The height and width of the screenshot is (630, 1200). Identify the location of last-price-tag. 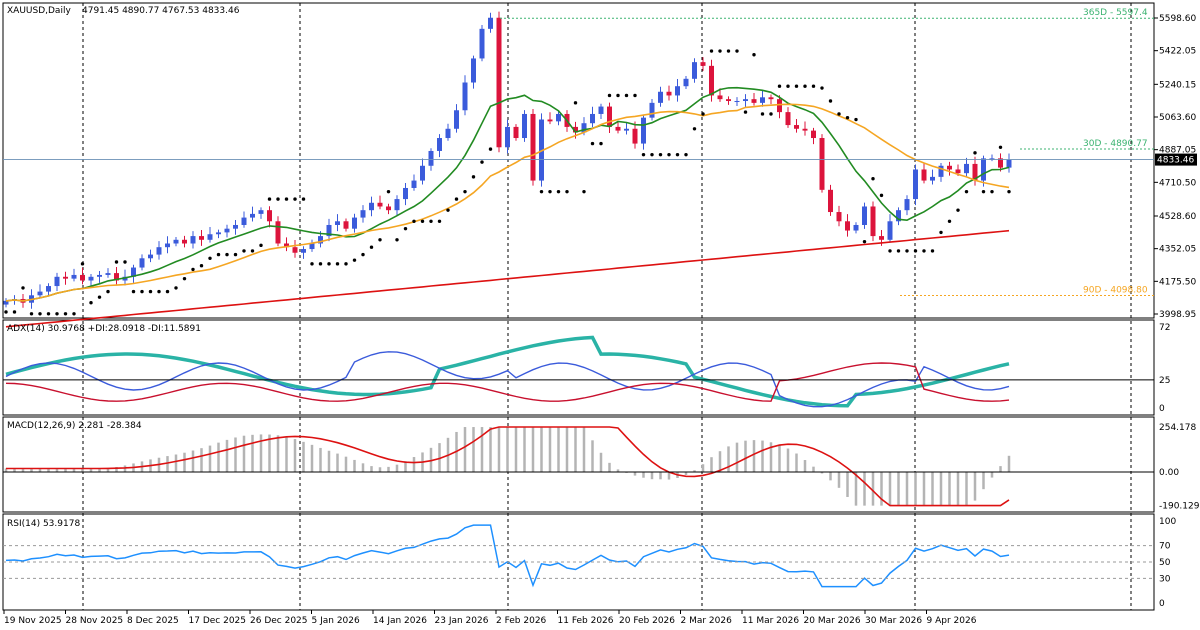
(1176, 159).